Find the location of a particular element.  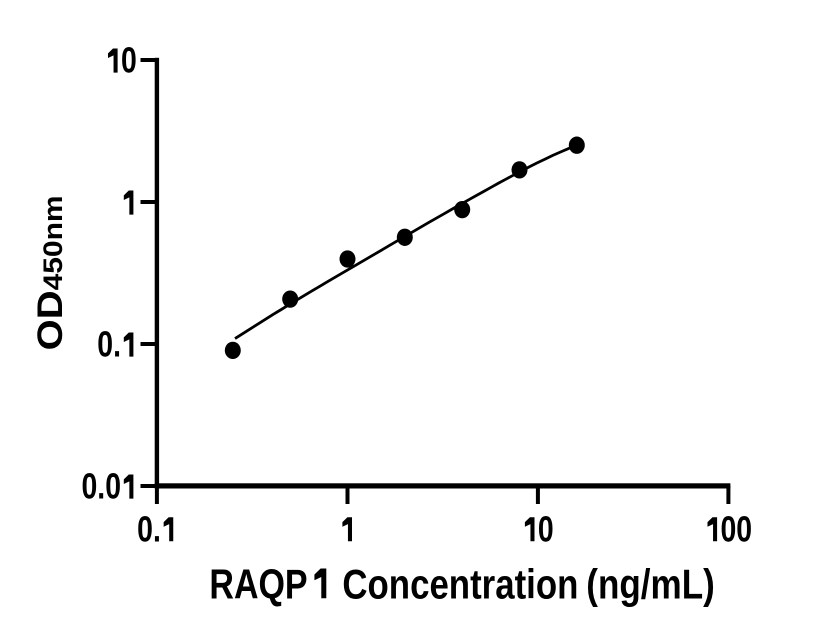

svg-text: (ng/mL) is located at coordinates (650, 583).